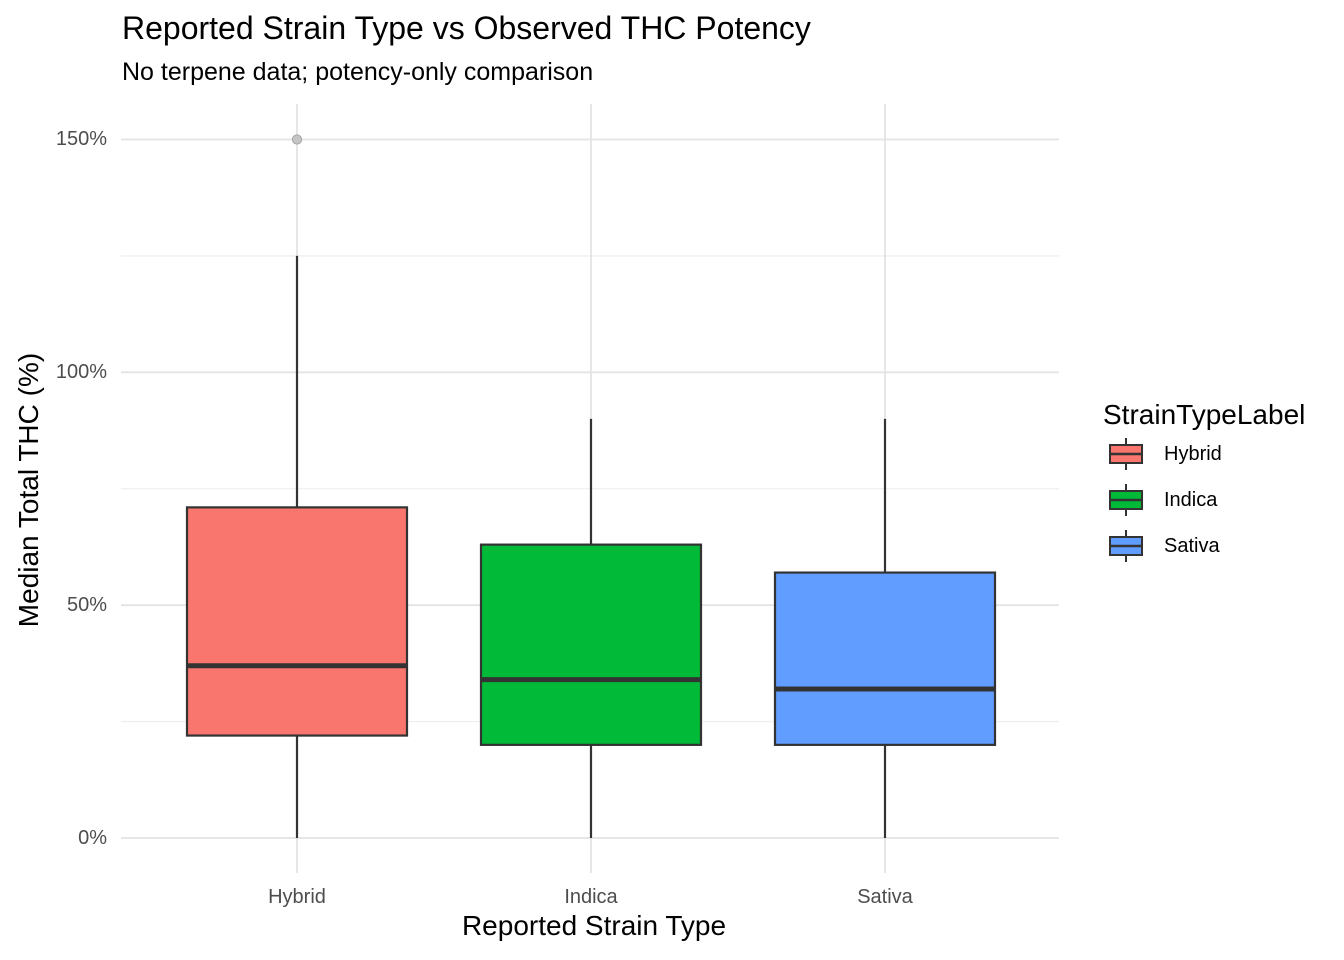 This screenshot has height=960, width=1344. What do you see at coordinates (885, 897) in the screenshot?
I see `x-tick-label-sativa: Sativa` at bounding box center [885, 897].